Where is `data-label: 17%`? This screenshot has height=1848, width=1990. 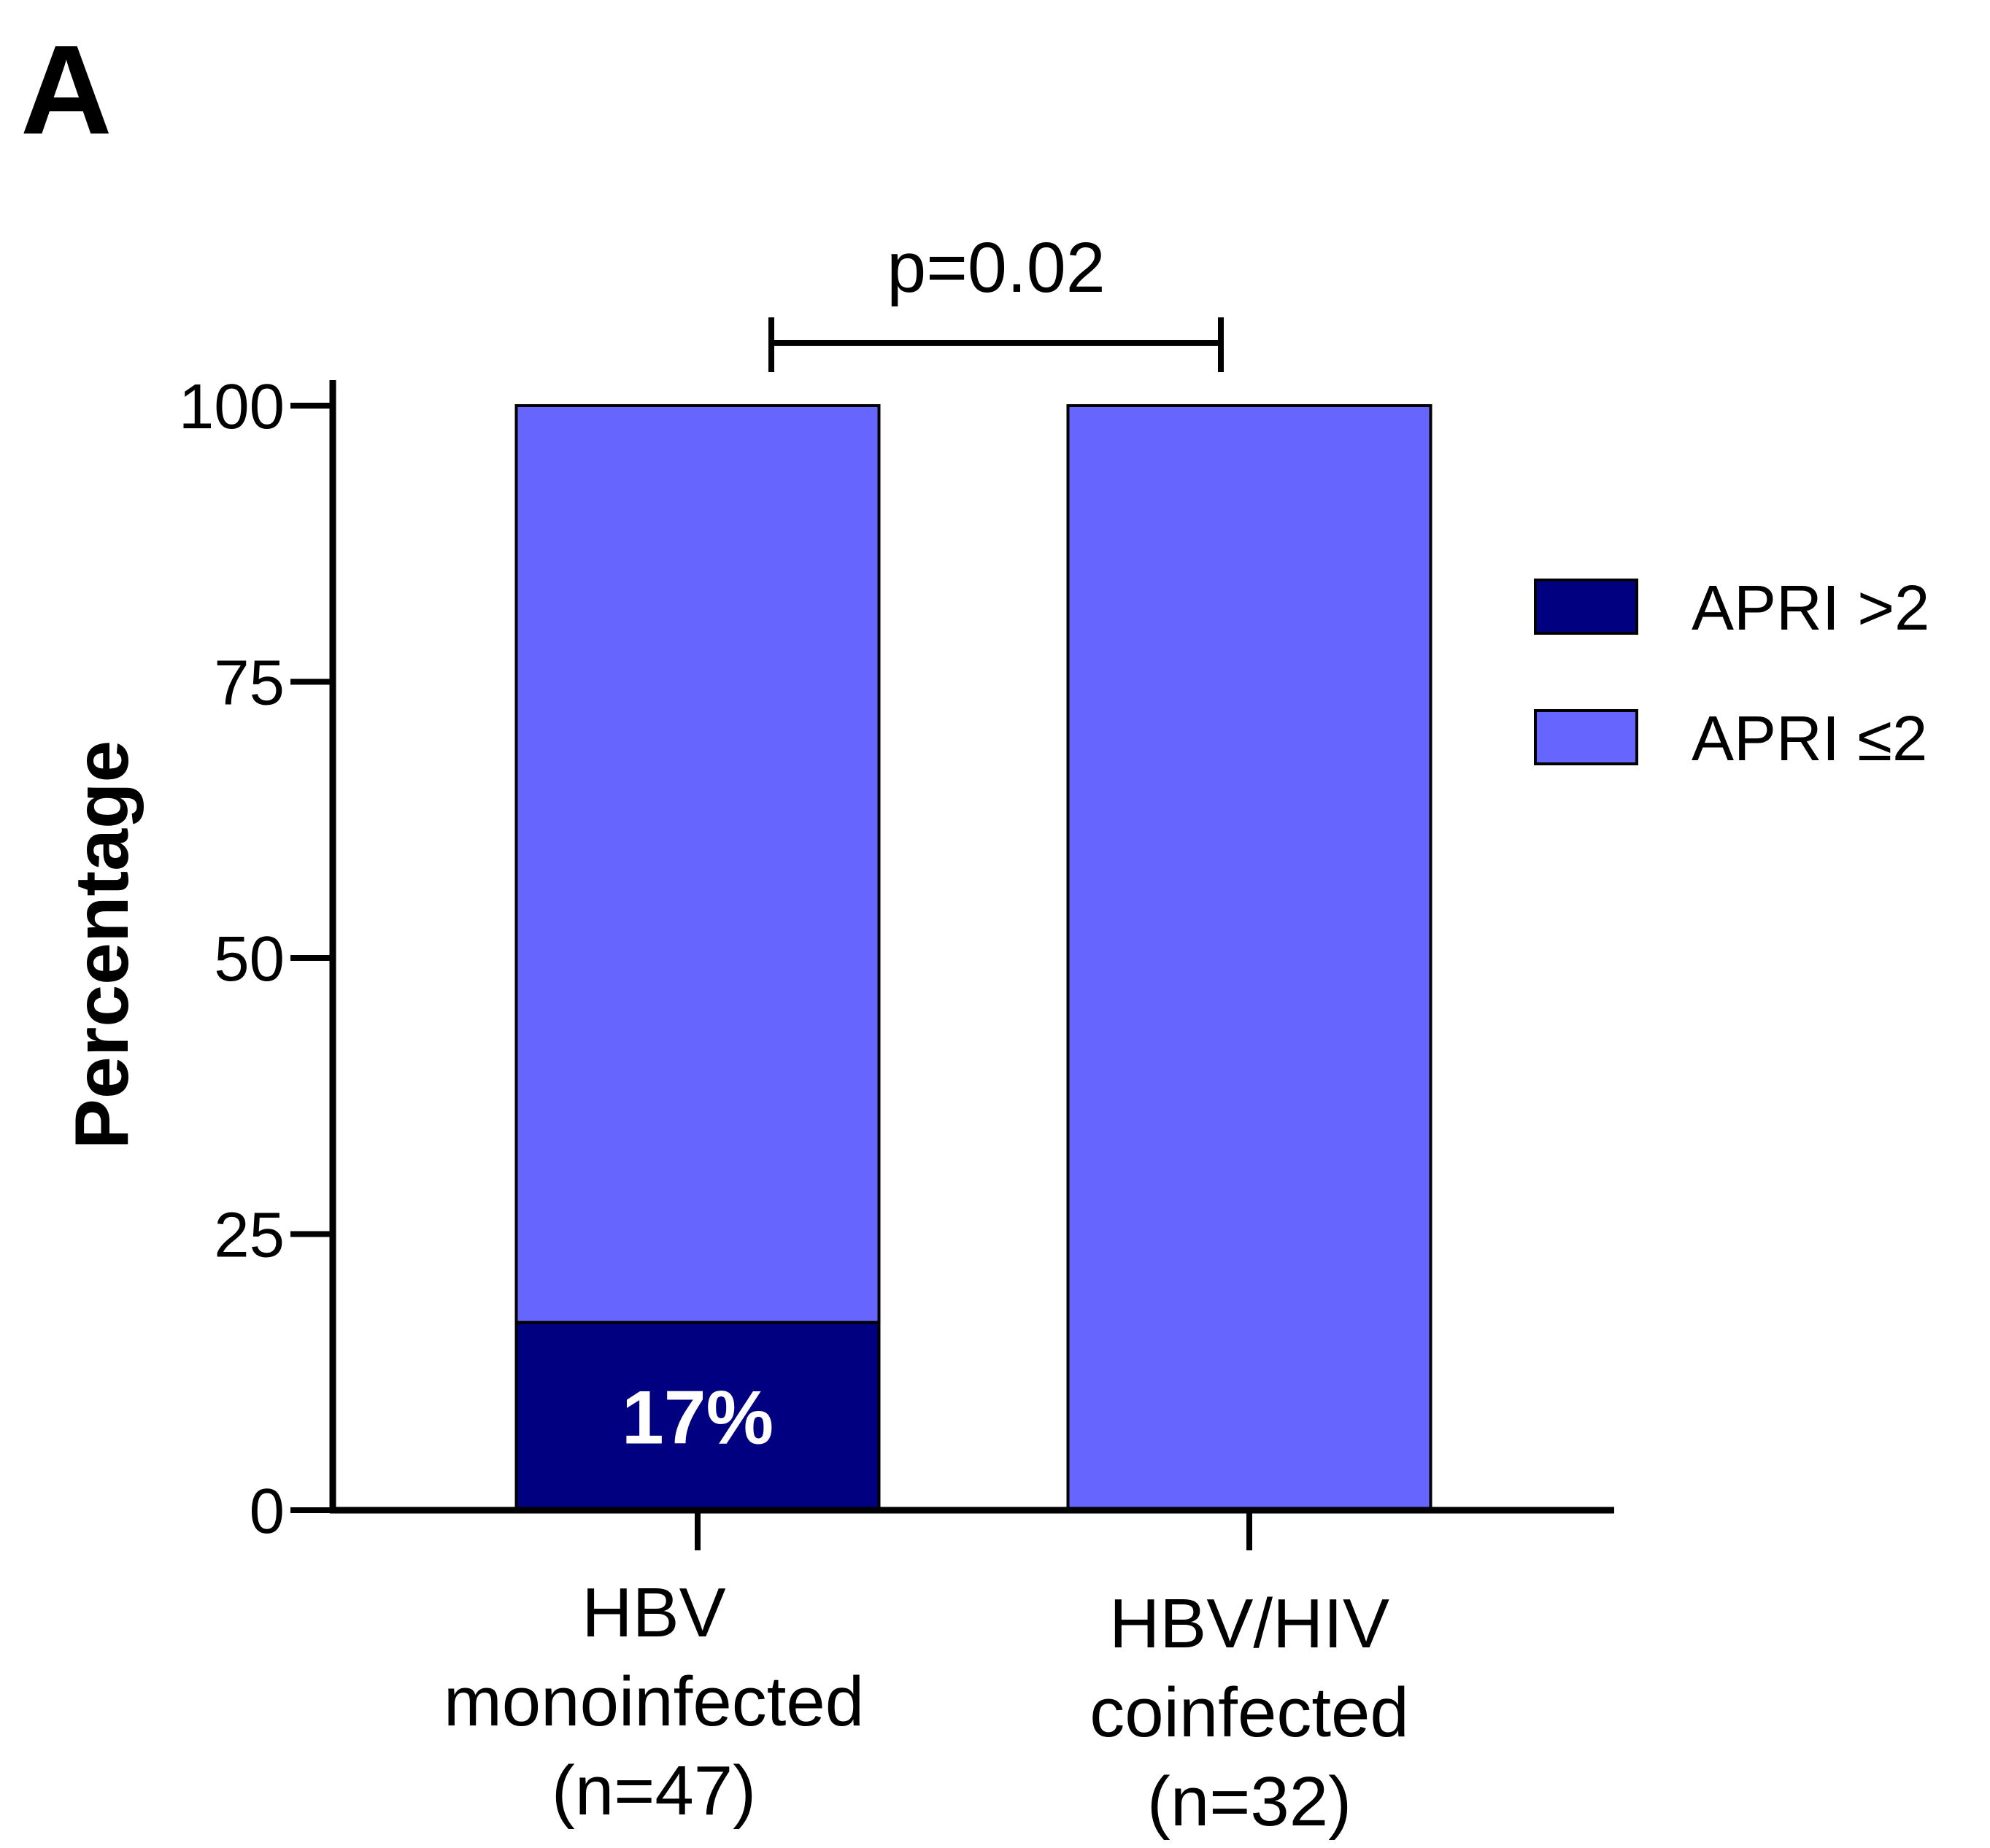
data-label: 17% is located at coordinates (698, 1417).